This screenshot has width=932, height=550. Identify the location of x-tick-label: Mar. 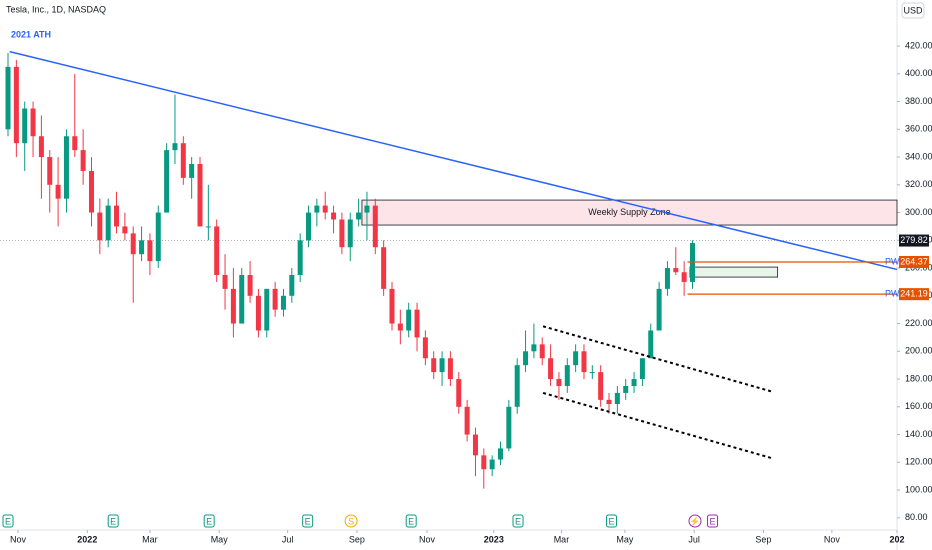
(562, 539).